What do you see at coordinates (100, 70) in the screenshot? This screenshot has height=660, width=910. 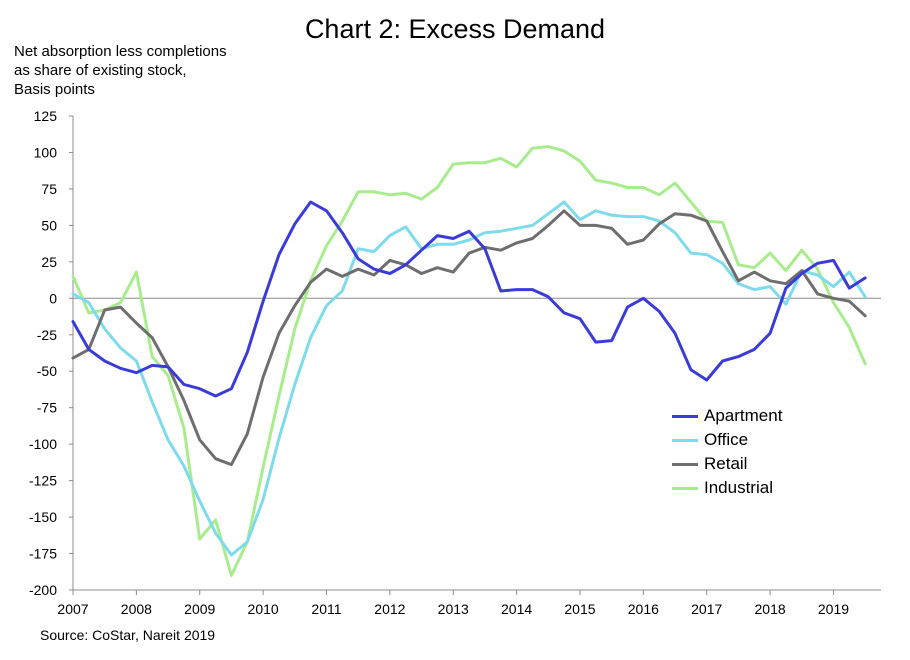 I see `y-axis-label-line-2: as share of existing stock,` at bounding box center [100, 70].